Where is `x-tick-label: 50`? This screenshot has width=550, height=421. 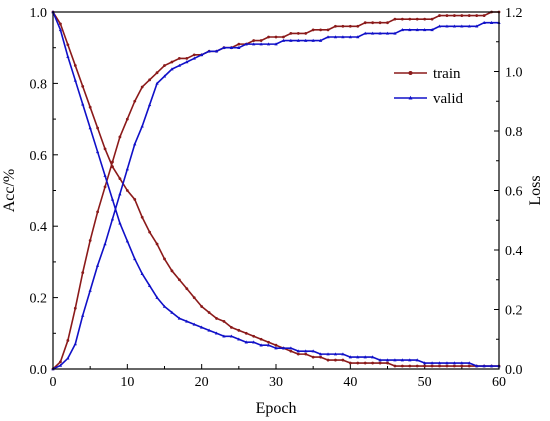
x-tick-label: 50 is located at coordinates (425, 382).